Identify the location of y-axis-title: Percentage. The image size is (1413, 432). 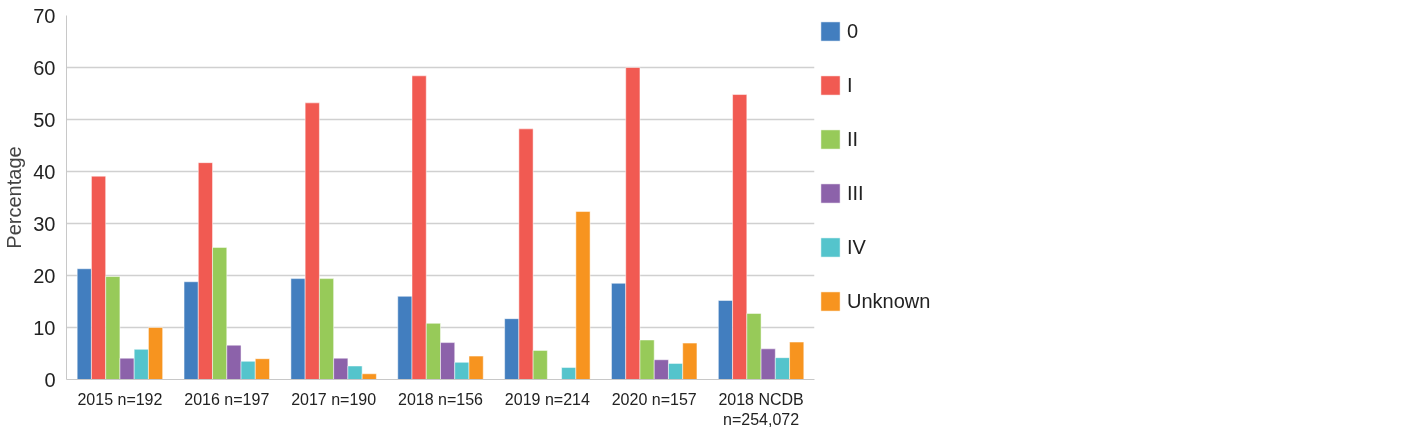
(14, 197).